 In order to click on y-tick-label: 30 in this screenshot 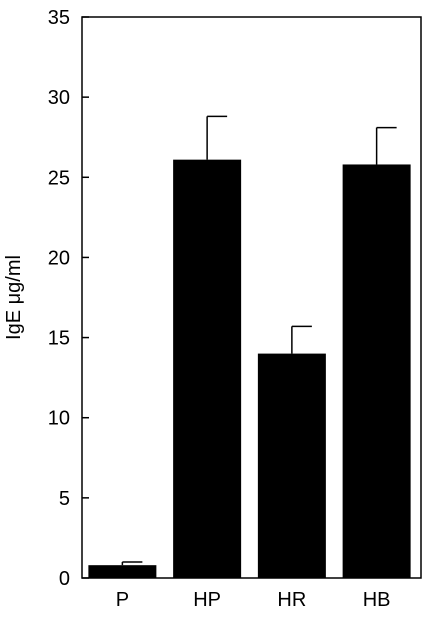, I will do `click(59, 98)`.